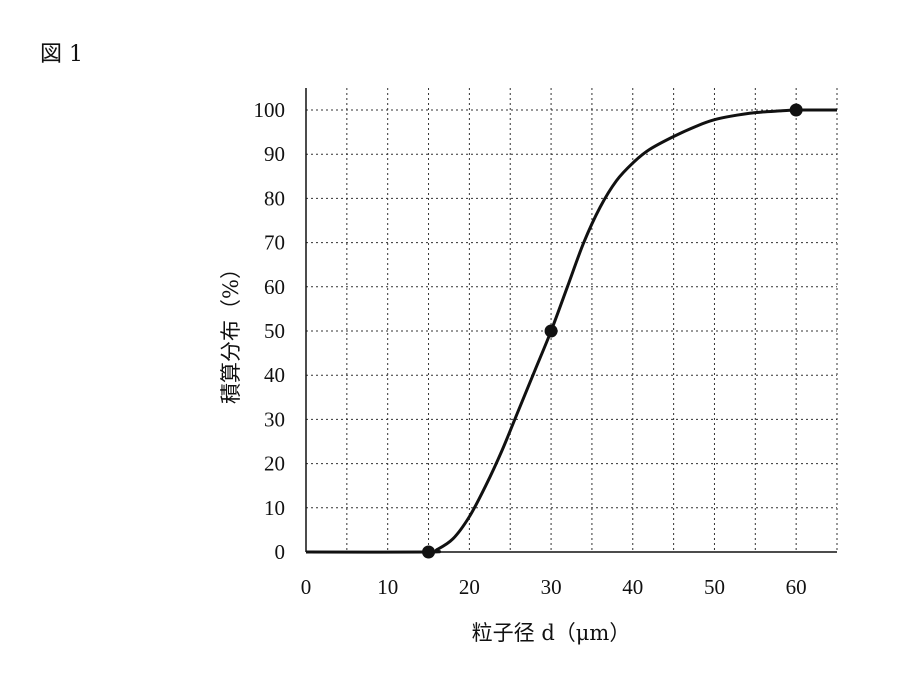  Describe the element at coordinates (469, 587) in the screenshot. I see `x-tick-label: 20` at that location.